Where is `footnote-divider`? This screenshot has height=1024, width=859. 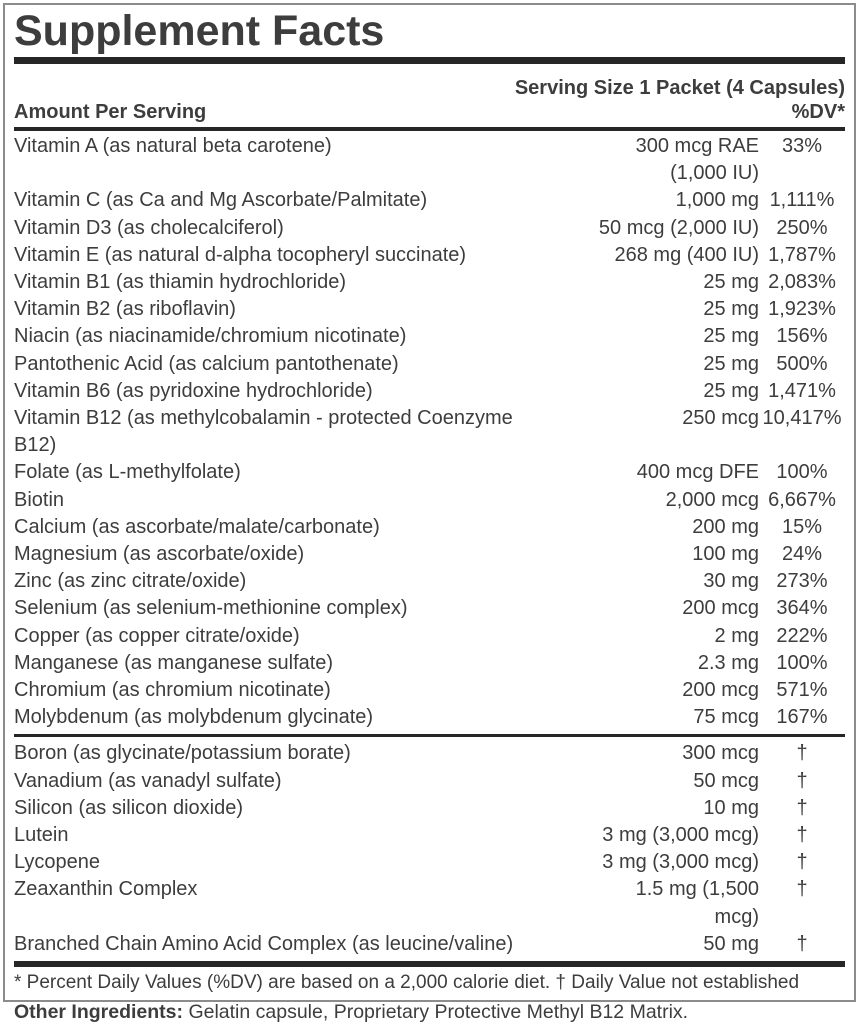 footnote-divider is located at coordinates (429, 964).